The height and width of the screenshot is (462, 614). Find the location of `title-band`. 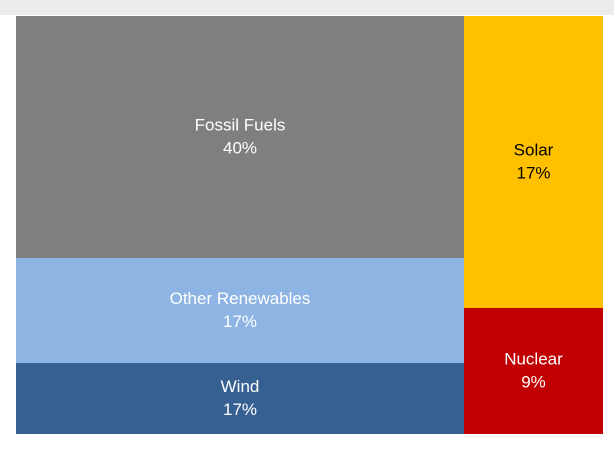

title-band is located at coordinates (307, 7).